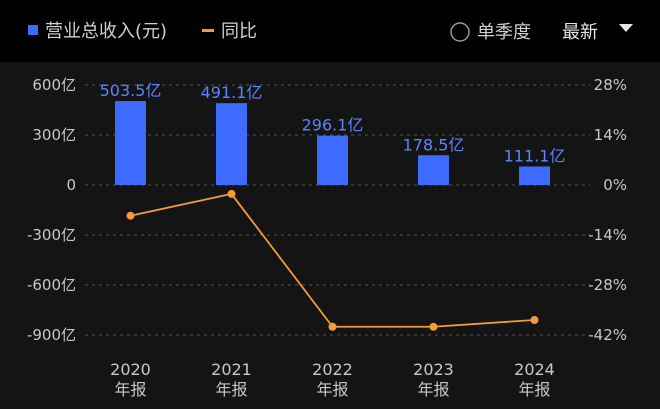  Describe the element at coordinates (626, 28) in the screenshot. I see `chevron-down-icon` at that location.